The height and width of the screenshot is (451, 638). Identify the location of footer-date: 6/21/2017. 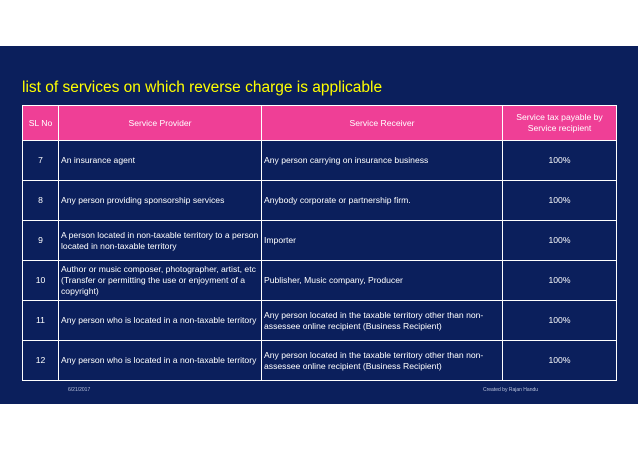
(79, 390).